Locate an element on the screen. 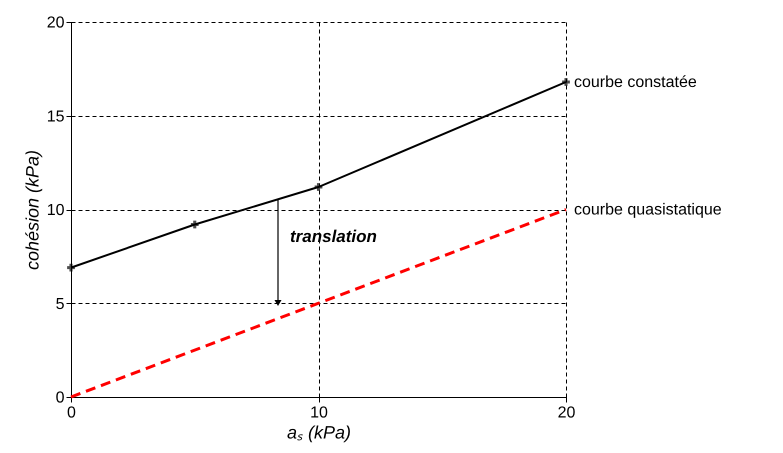  y-tick-label: 15 is located at coordinates (55, 117).